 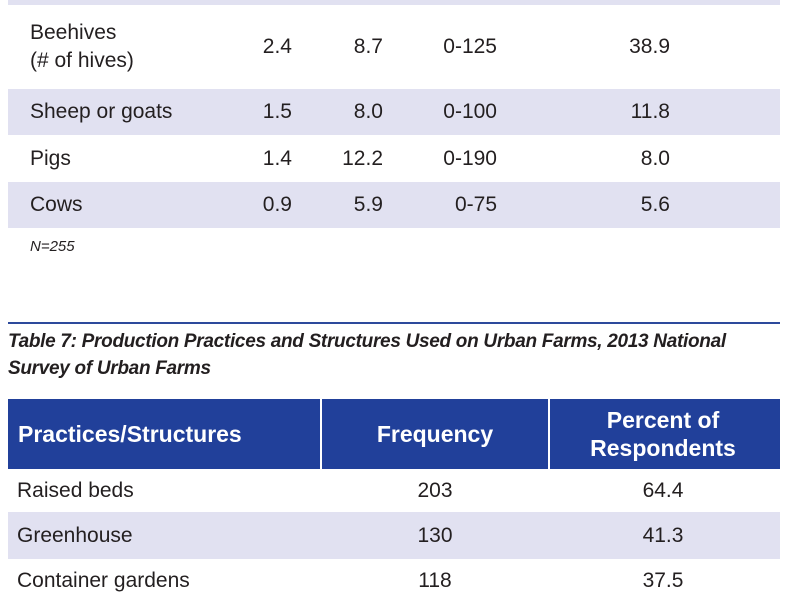 I want to click on cell-value: 11.8, so click(x=650, y=111).